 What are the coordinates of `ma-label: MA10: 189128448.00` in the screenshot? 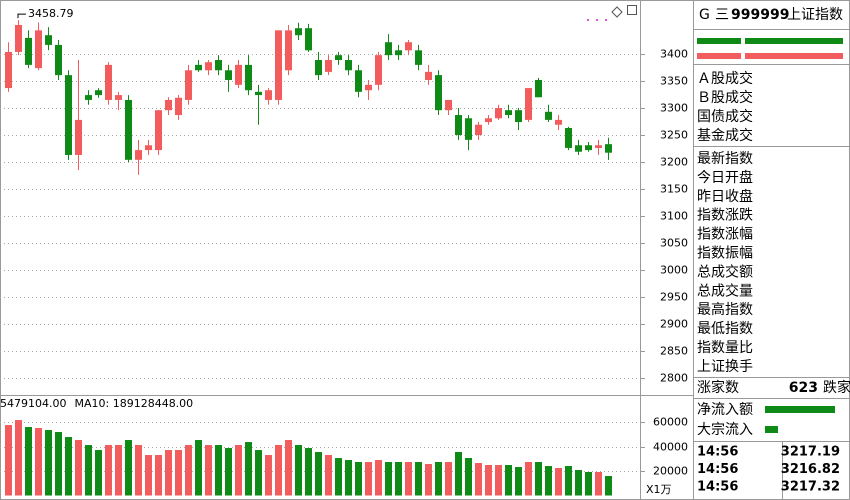 It's located at (133, 403).